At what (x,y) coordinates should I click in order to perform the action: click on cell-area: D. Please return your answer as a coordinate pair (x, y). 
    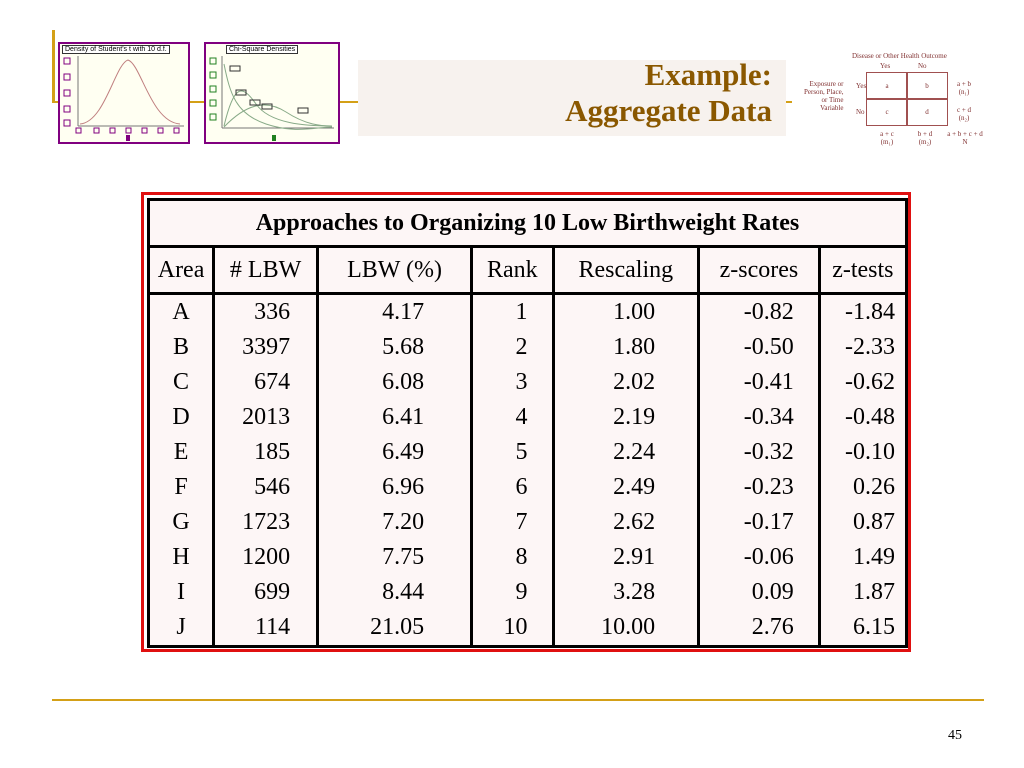
    Looking at the image, I should click on (181, 417).